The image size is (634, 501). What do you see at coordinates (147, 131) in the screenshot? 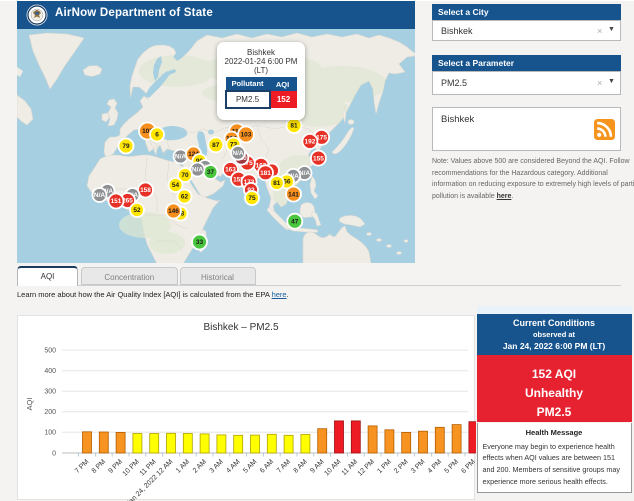
I see `svg-text: 102` at bounding box center [147, 131].